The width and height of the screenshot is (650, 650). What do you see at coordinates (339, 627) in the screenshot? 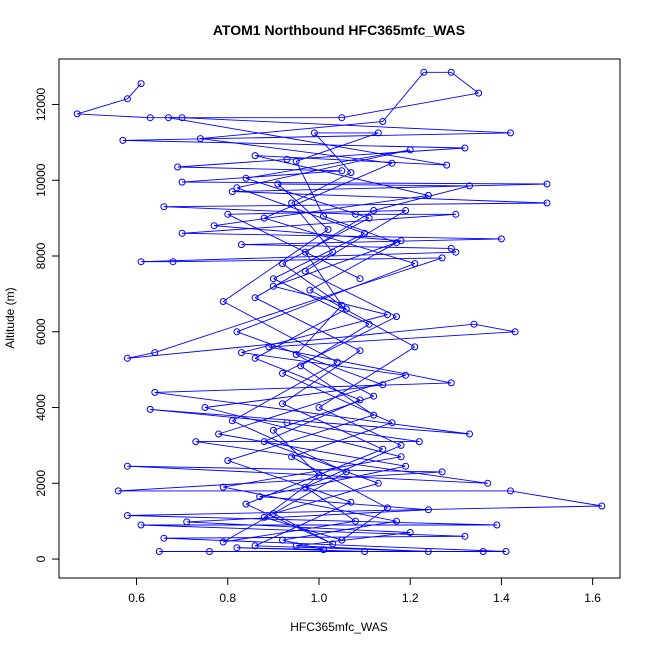
I see `x-axis-label: HFC365mfc_WAS` at bounding box center [339, 627].